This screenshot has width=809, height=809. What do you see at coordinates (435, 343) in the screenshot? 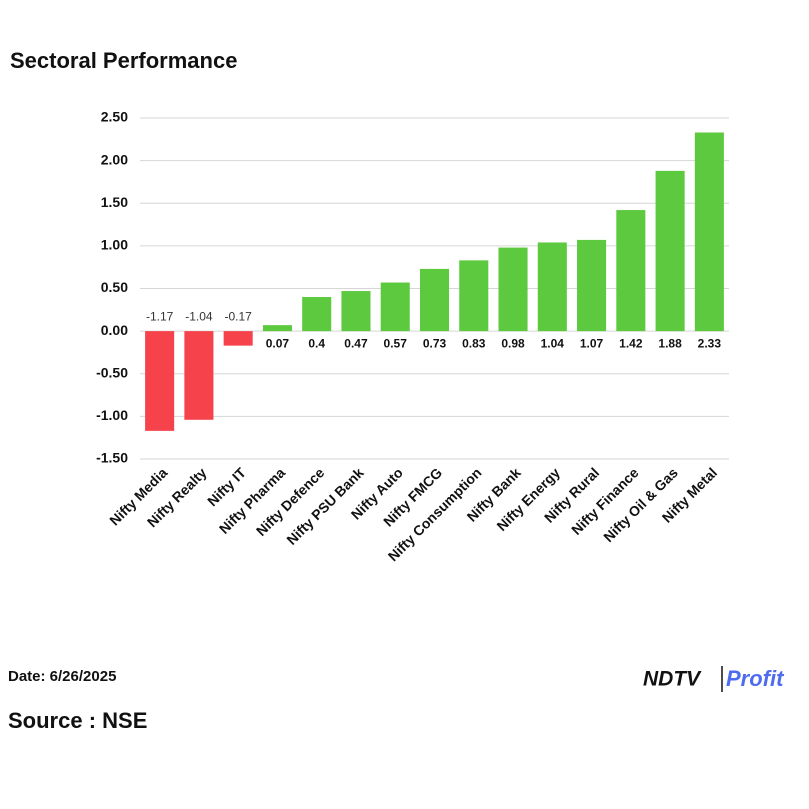
I see `value-label: 0.73` at bounding box center [435, 343].